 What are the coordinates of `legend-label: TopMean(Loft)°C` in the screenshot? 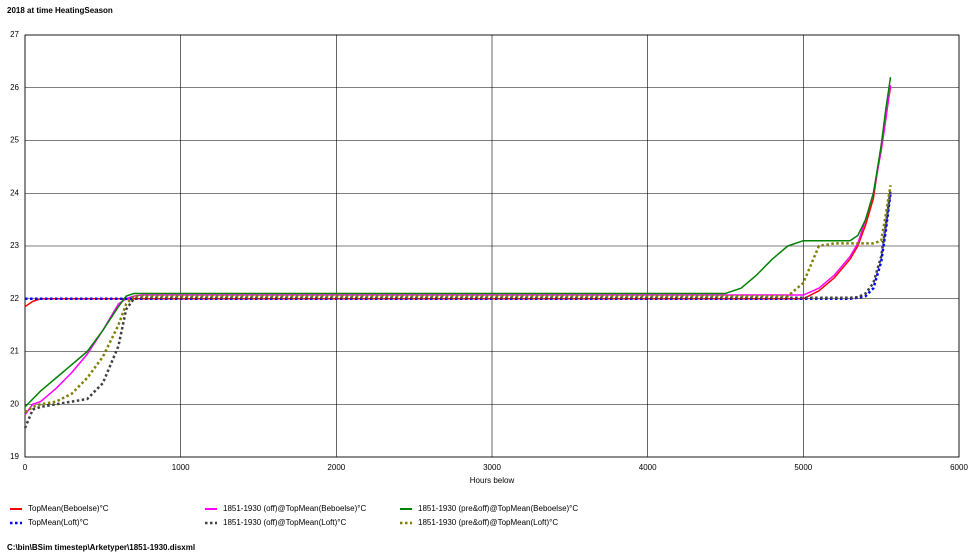 It's located at (58, 522).